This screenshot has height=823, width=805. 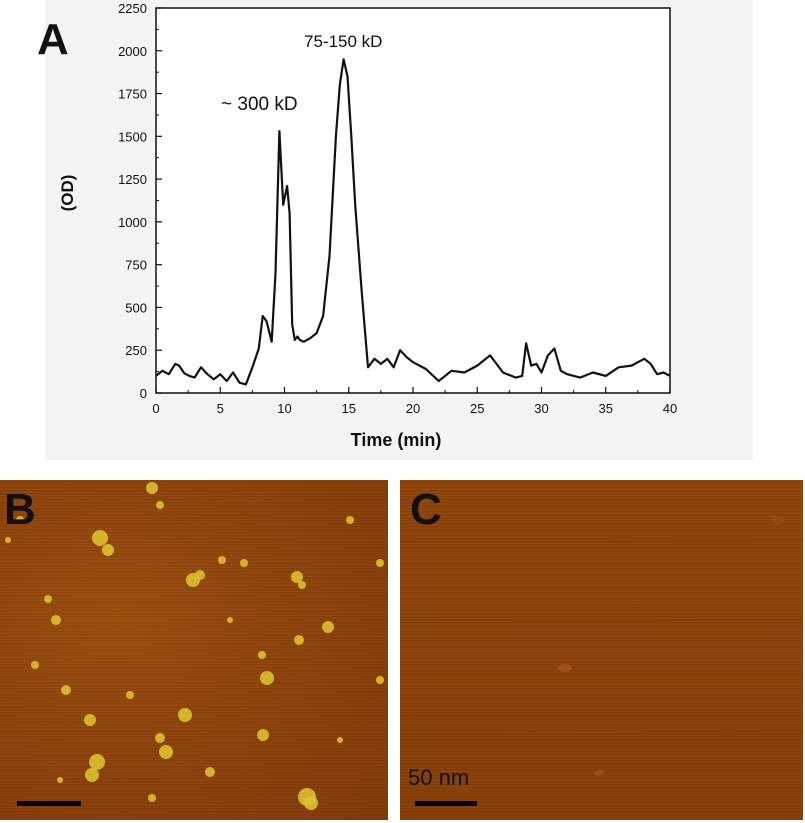 I want to click on y-tick-label: 250, so click(x=136, y=350).